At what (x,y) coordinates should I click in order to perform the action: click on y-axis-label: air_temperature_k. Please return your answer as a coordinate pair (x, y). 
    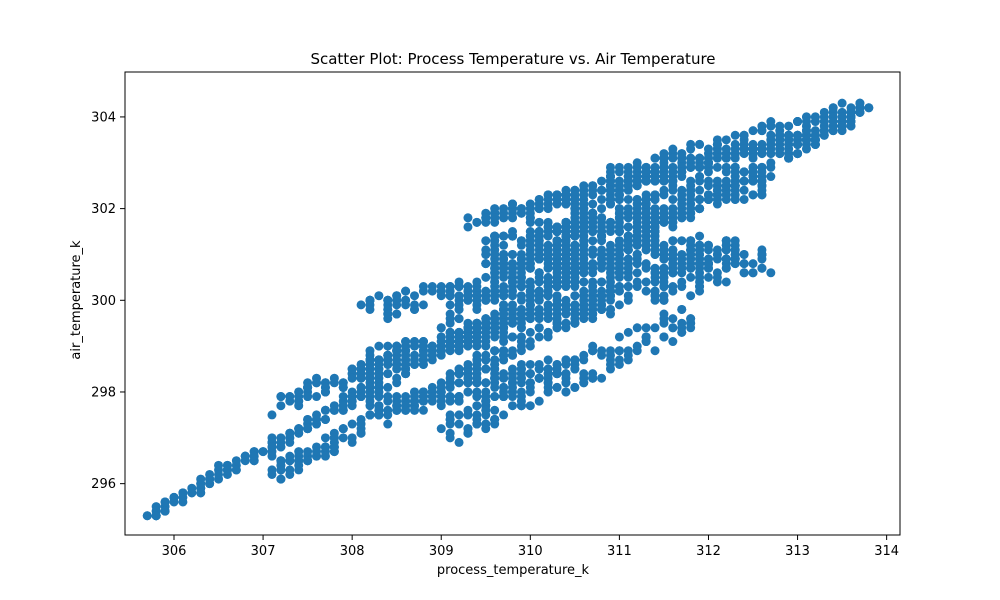
    Looking at the image, I should click on (76, 300).